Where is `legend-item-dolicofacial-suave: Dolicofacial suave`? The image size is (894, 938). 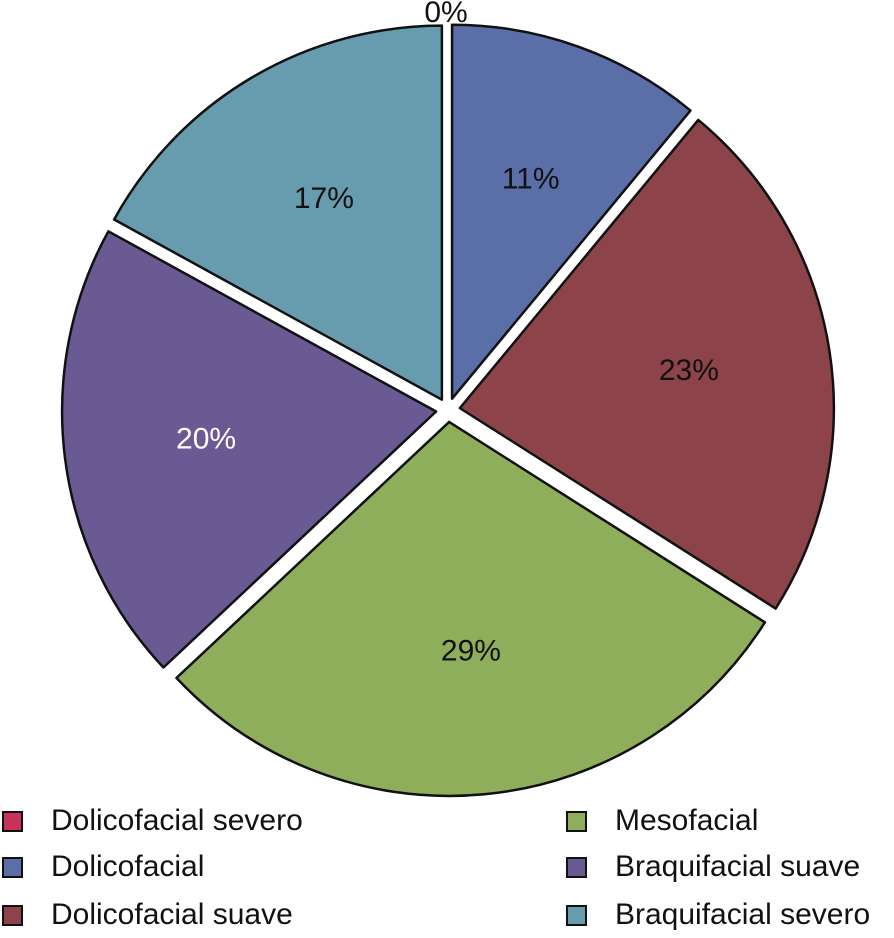 legend-item-dolicofacial-suave: Dolicofacial suave is located at coordinates (147, 915).